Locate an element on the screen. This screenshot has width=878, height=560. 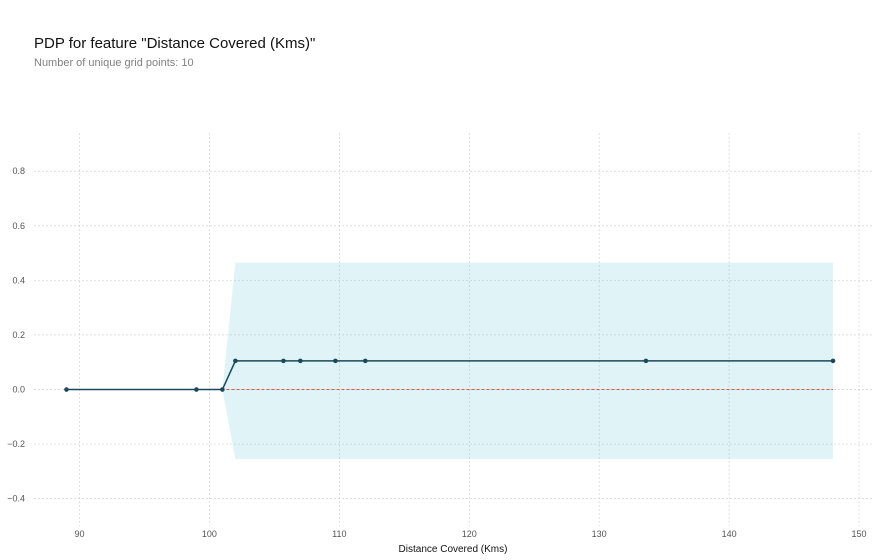
x-tick-labels: 90 100 110 120 130 140 150 is located at coordinates (470, 534).